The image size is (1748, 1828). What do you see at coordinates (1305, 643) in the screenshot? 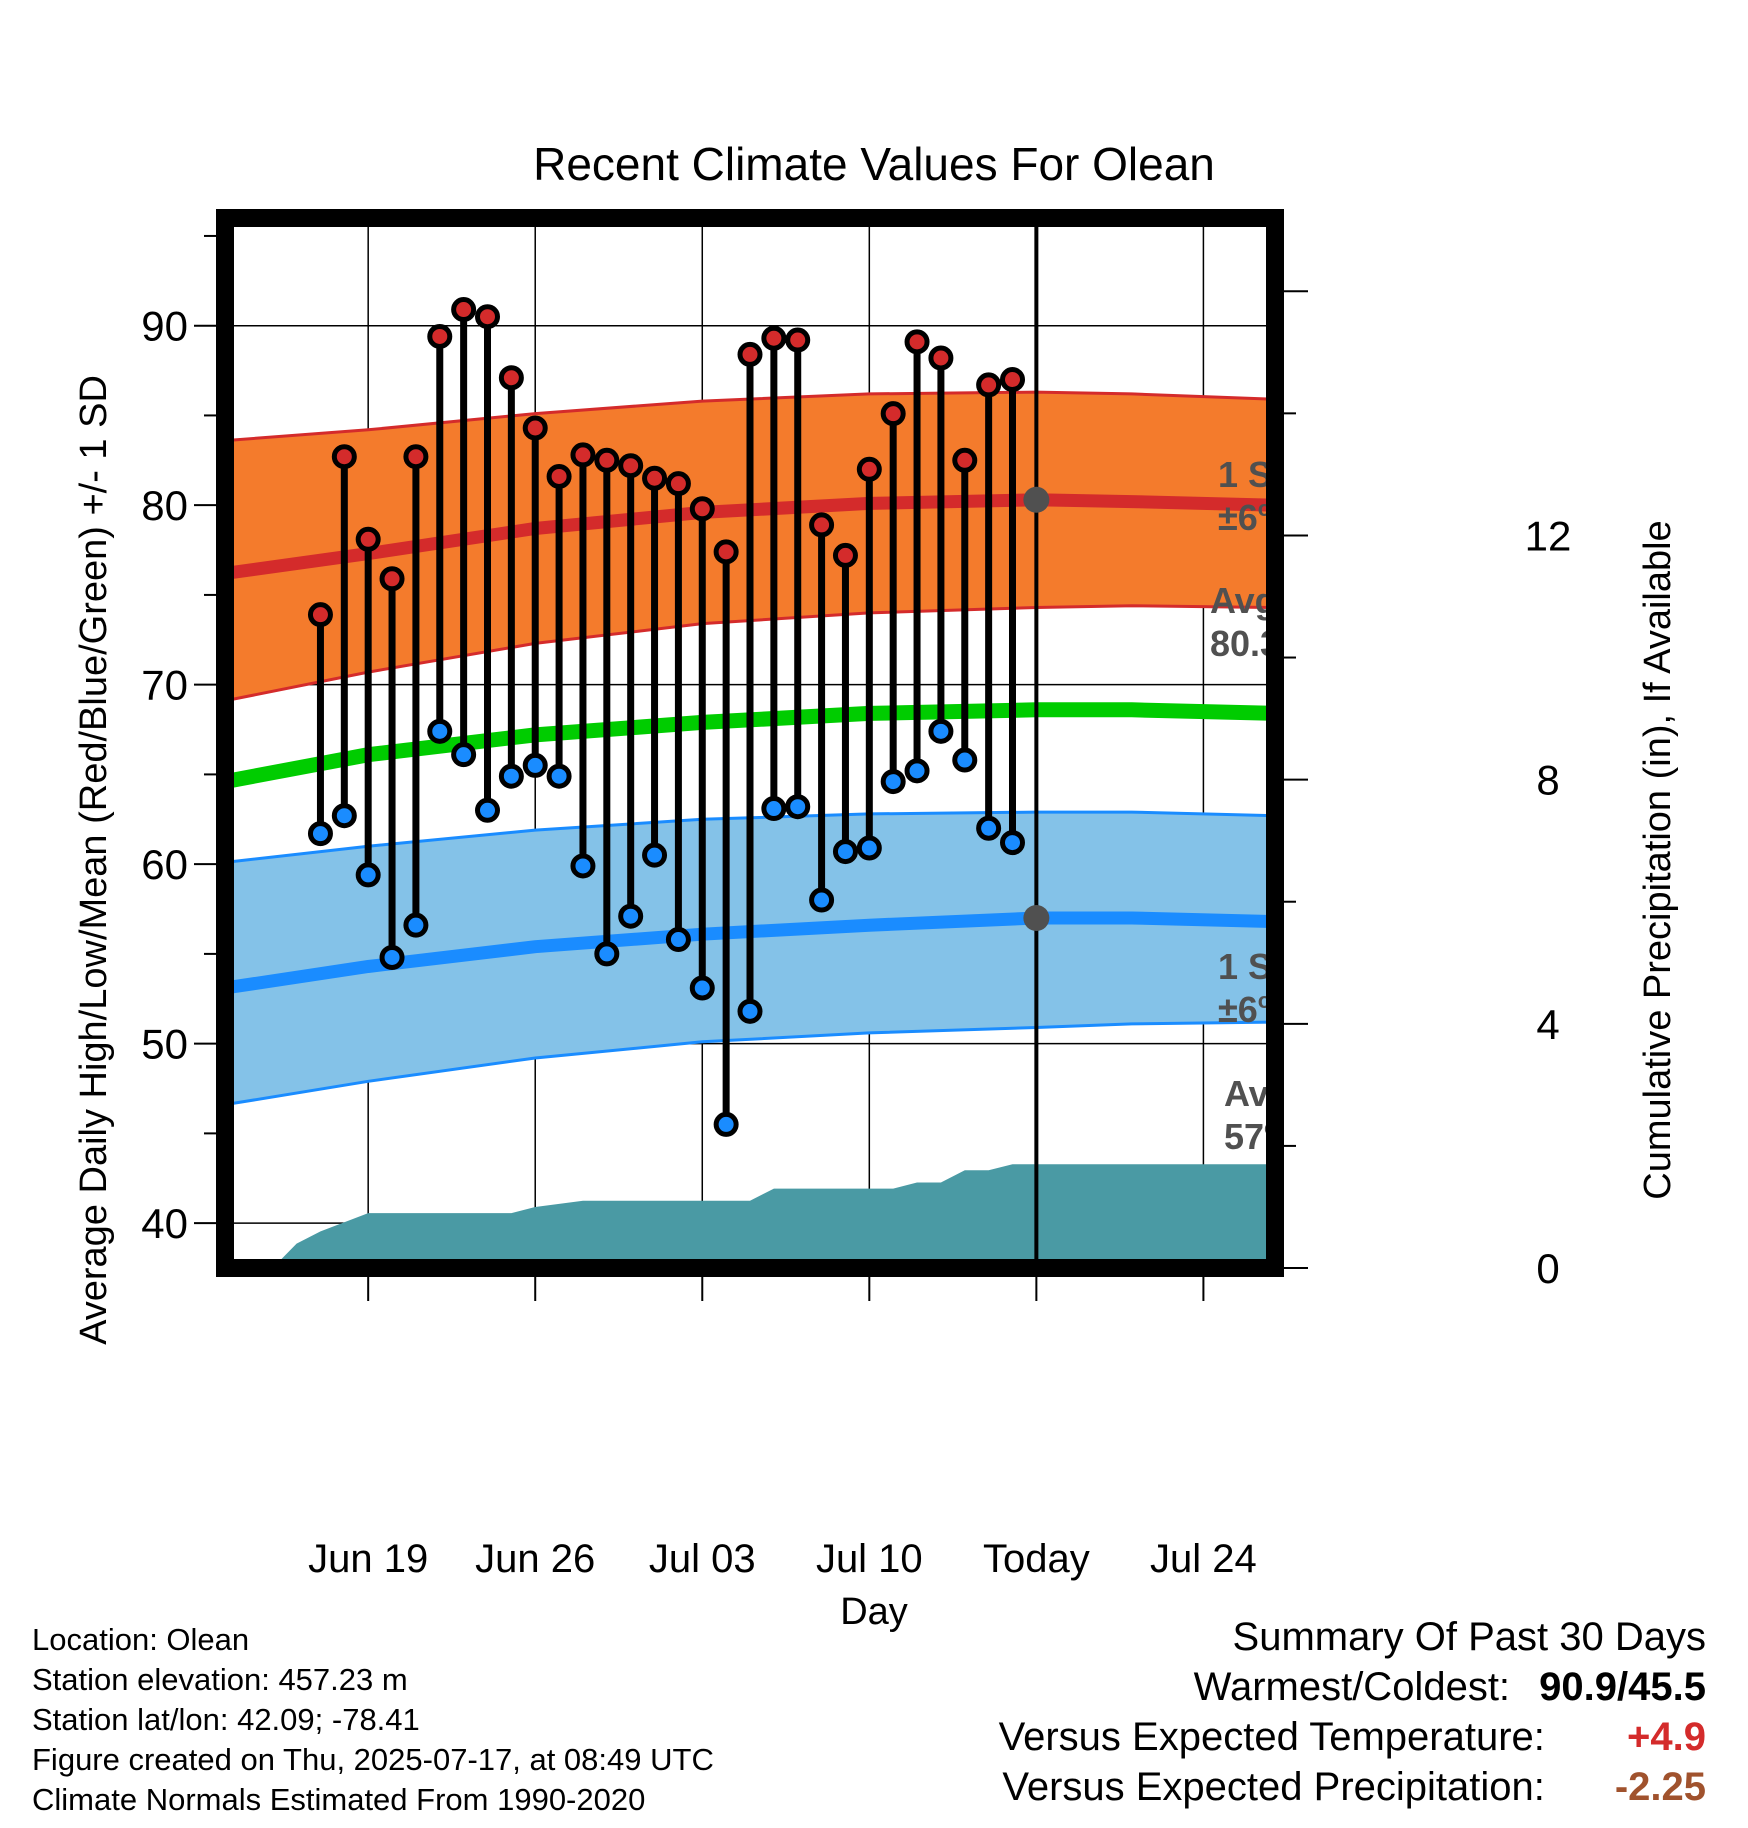
I see `high-avg-value-unit: F` at bounding box center [1305, 643].